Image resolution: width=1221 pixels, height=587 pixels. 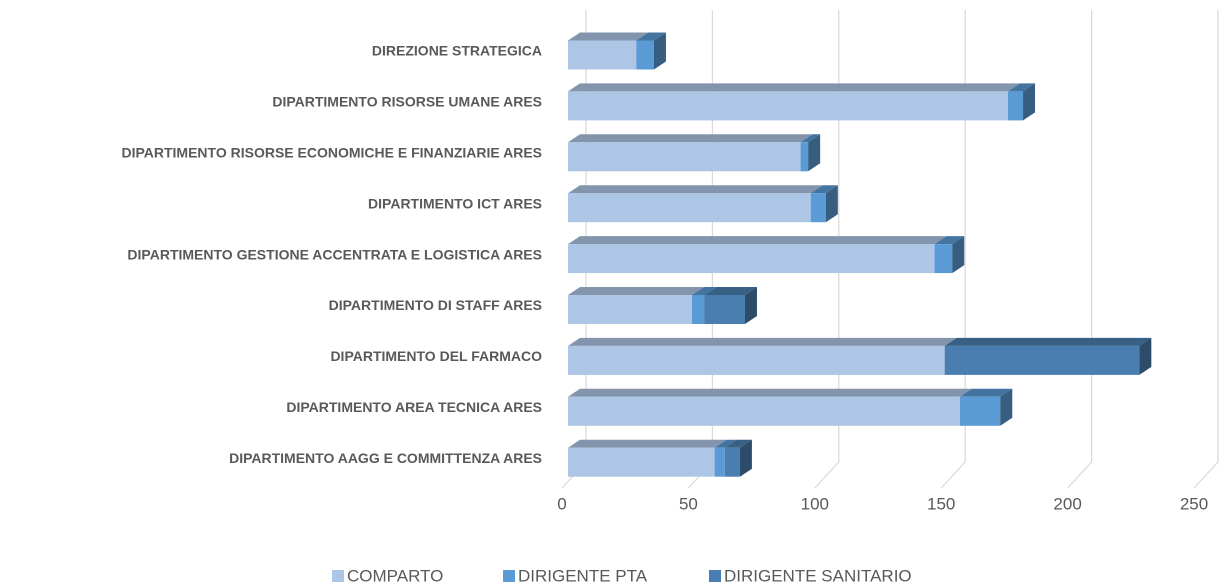 I want to click on x-tick-label: 50, so click(x=688, y=503).